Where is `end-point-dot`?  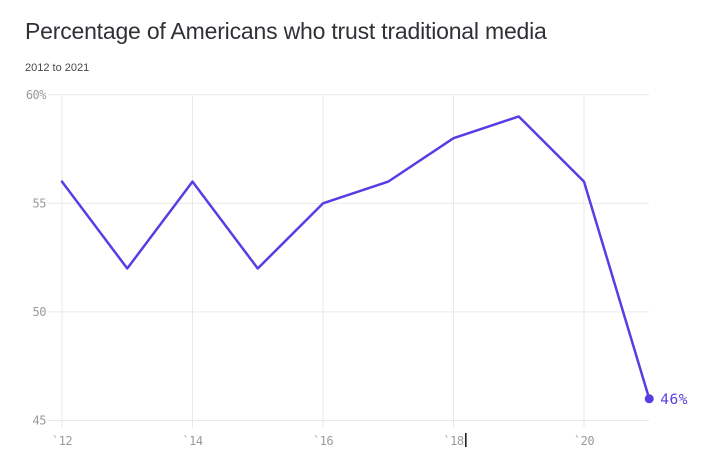
end-point-dot is located at coordinates (649, 399).